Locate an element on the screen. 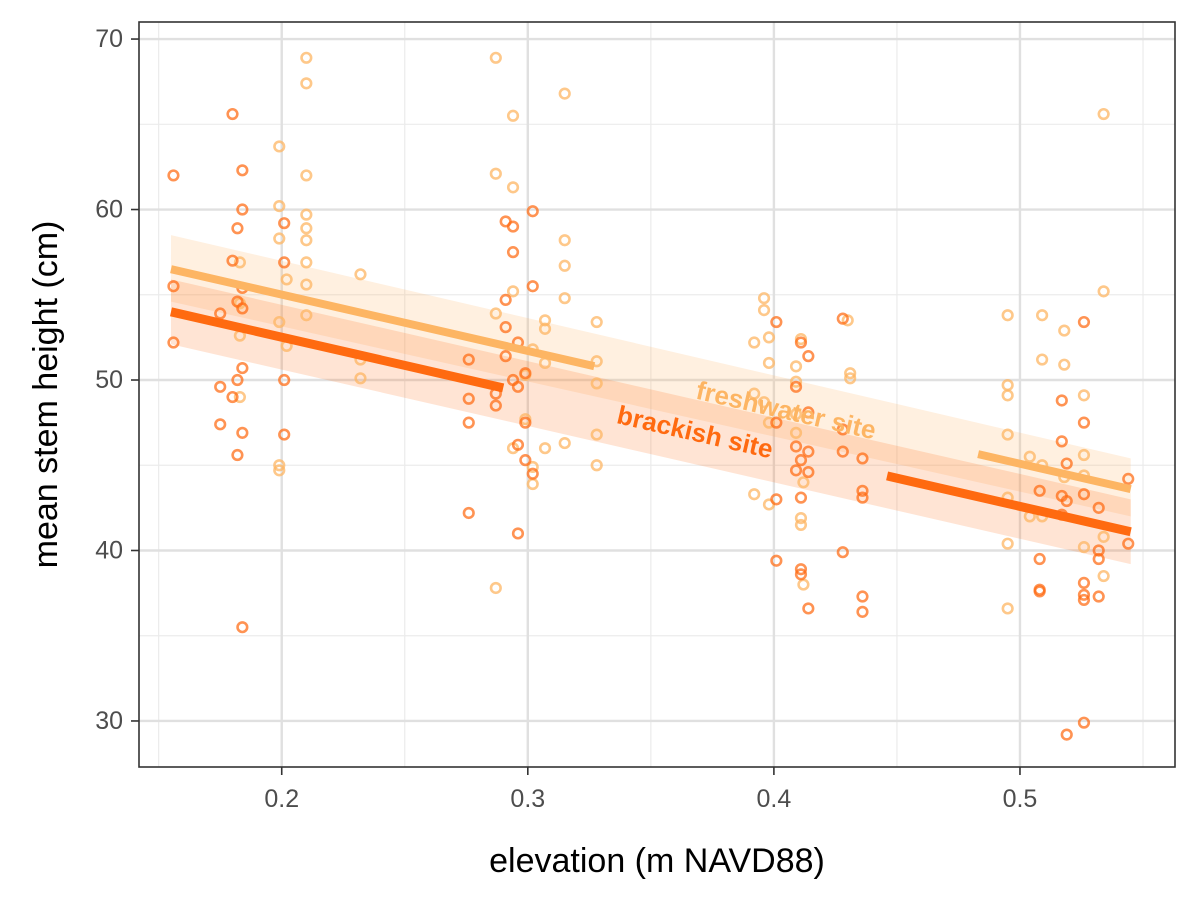 Image resolution: width=1200 pixels, height=900 pixels. y-tick-label: 60 is located at coordinates (109, 210).